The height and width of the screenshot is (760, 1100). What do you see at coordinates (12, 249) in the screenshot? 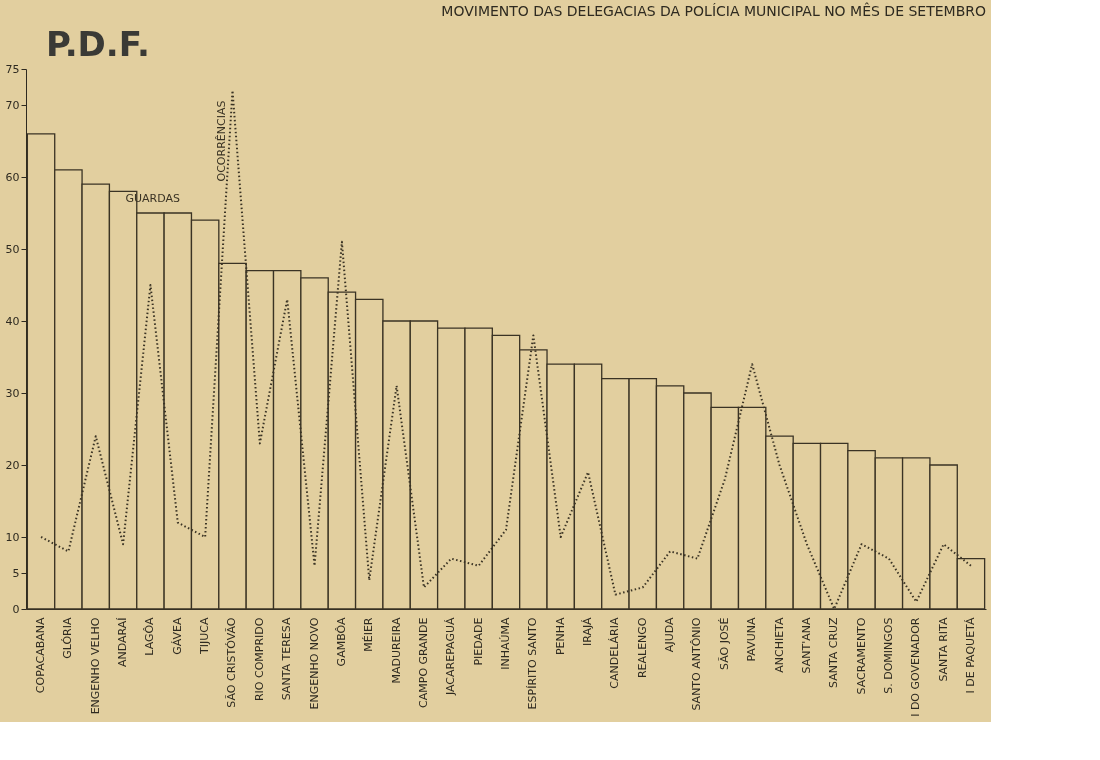
I see `y-tick-label: 50` at bounding box center [12, 249].